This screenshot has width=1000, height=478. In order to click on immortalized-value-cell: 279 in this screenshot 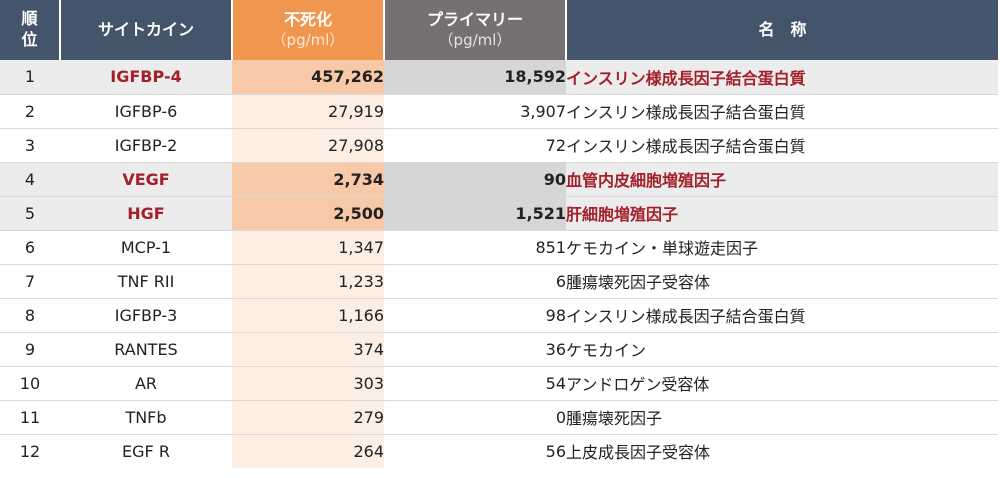, I will do `click(308, 417)`.